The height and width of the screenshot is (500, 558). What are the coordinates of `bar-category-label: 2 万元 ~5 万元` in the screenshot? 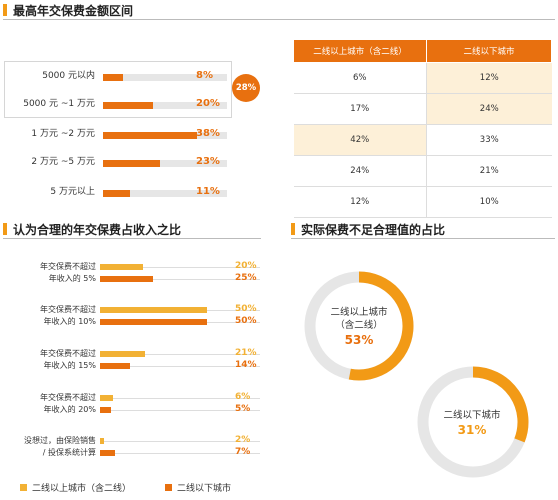 It's located at (63, 162).